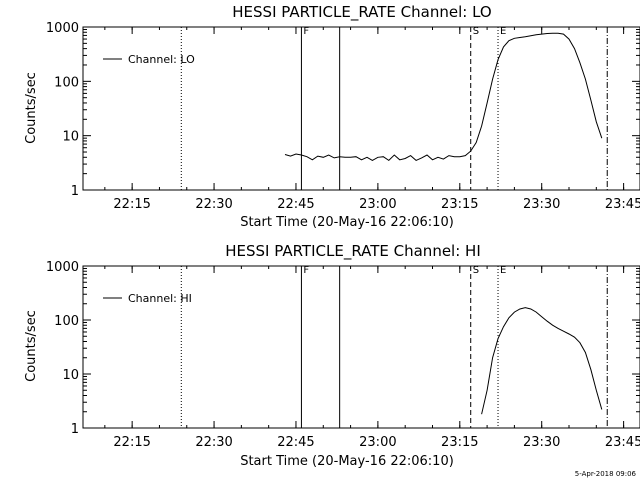  Describe the element at coordinates (161, 59) in the screenshot. I see `legend-label: Channel: LO` at that location.